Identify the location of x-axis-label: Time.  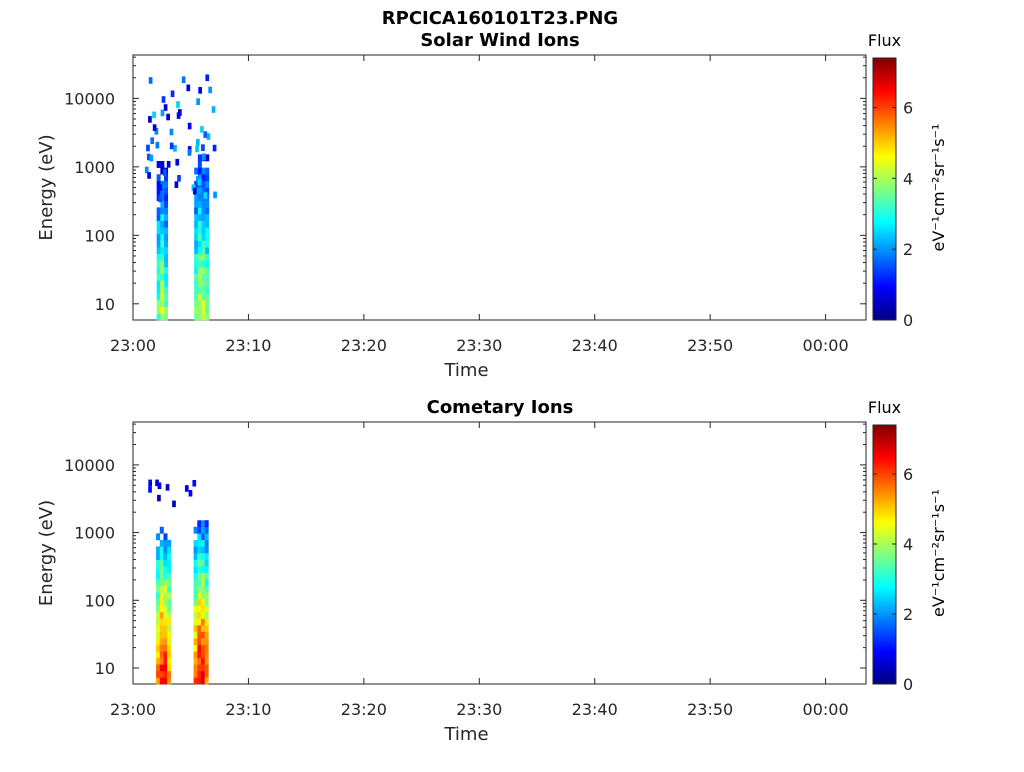
(465, 370).